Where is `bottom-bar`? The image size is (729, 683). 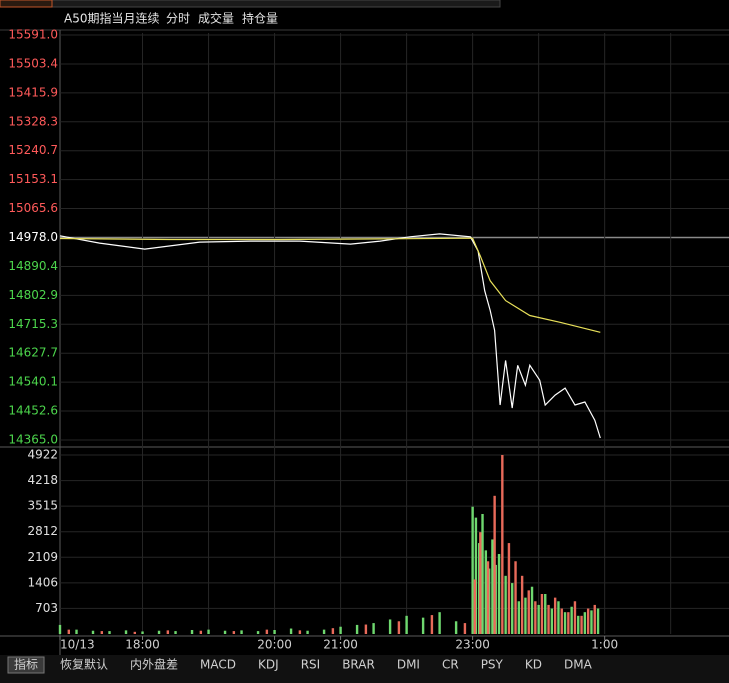
bottom-bar is located at coordinates (364, 669).